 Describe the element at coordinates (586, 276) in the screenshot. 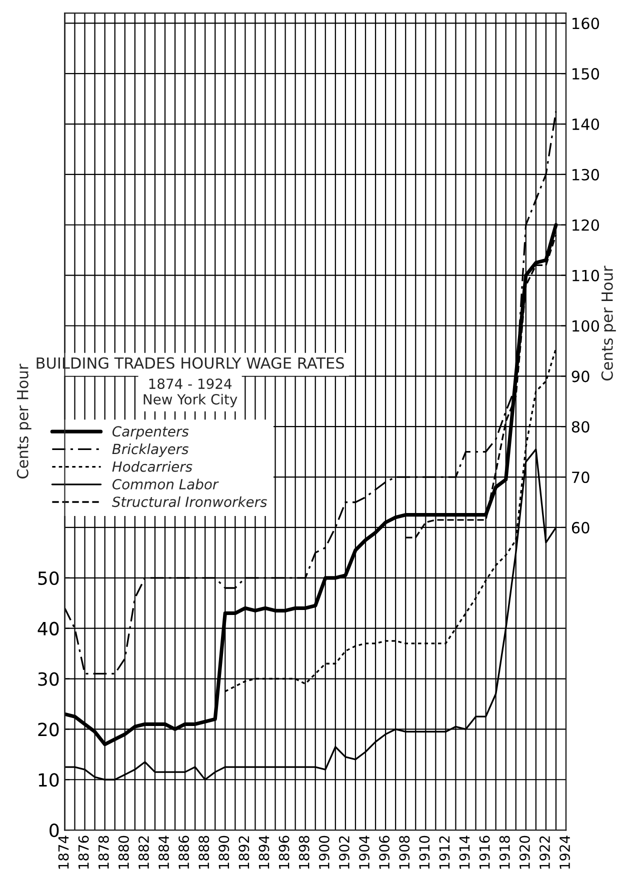

I see `y2-tick-label: 110` at that location.